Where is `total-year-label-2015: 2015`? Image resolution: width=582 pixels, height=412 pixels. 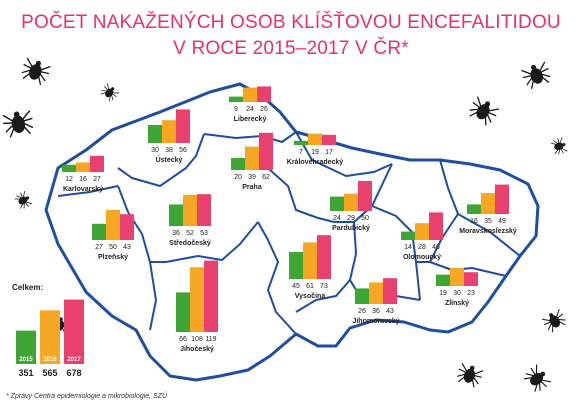
total-year-label-2015: 2015 is located at coordinates (26, 360).